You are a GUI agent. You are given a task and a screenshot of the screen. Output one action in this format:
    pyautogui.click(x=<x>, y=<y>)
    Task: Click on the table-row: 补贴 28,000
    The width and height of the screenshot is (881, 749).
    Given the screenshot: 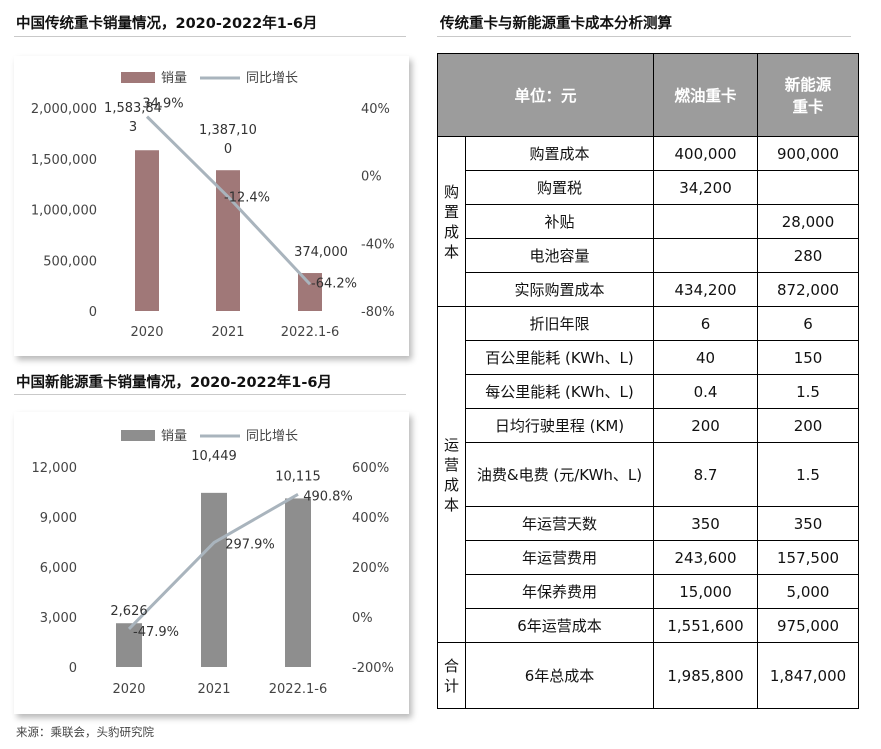 What is the action you would take?
    pyautogui.click(x=649, y=221)
    